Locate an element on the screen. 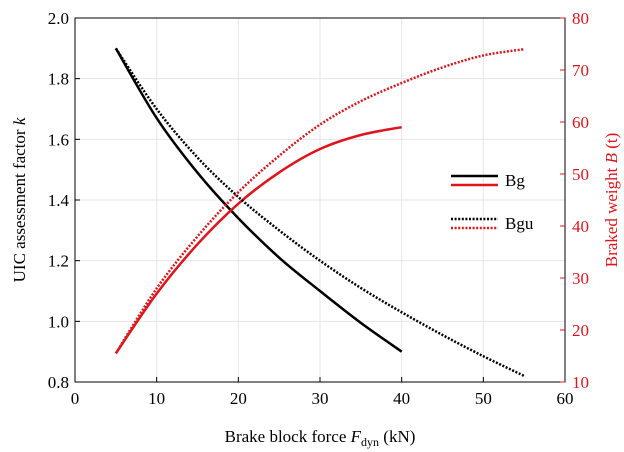  left-y-tick-label: 1.8 is located at coordinates (58, 79).